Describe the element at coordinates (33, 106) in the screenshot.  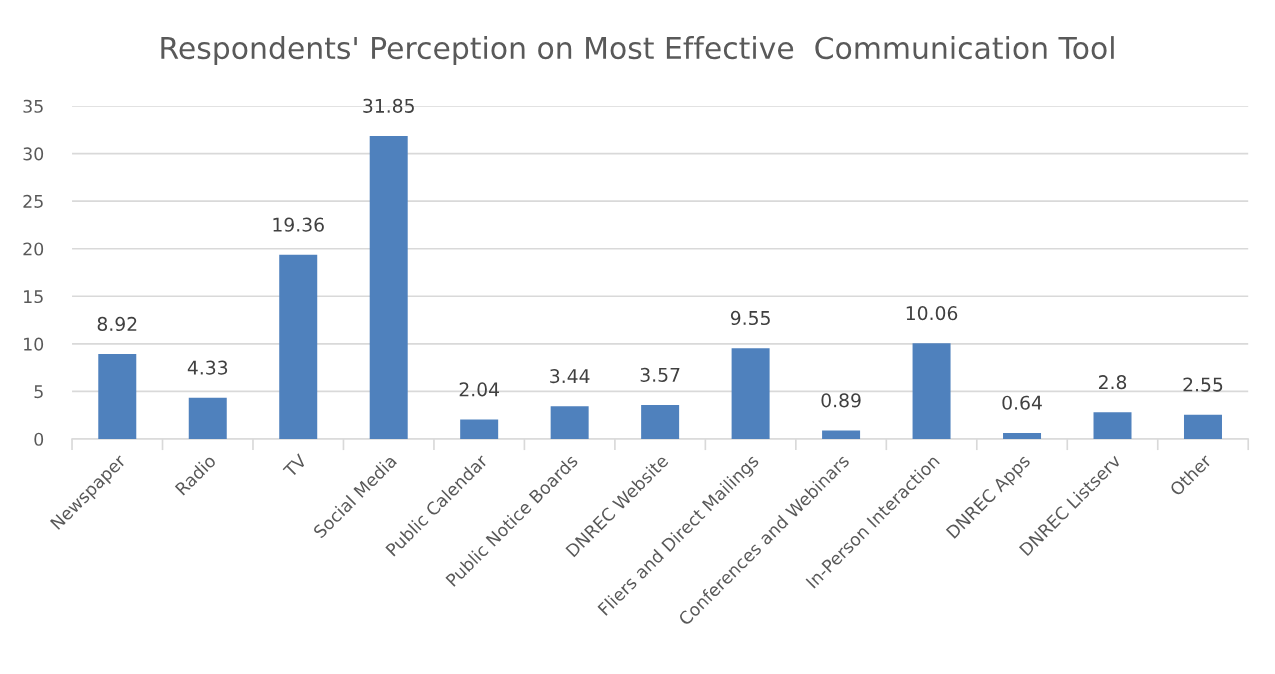
I see `y-tick-label: 35` at that location.